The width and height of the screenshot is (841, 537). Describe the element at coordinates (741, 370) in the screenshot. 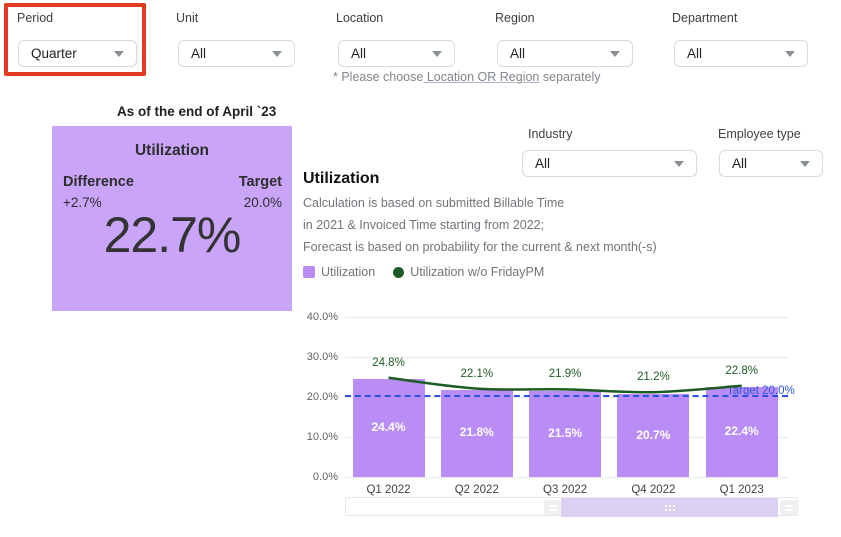

I see `line-value-label: 22.8%` at that location.